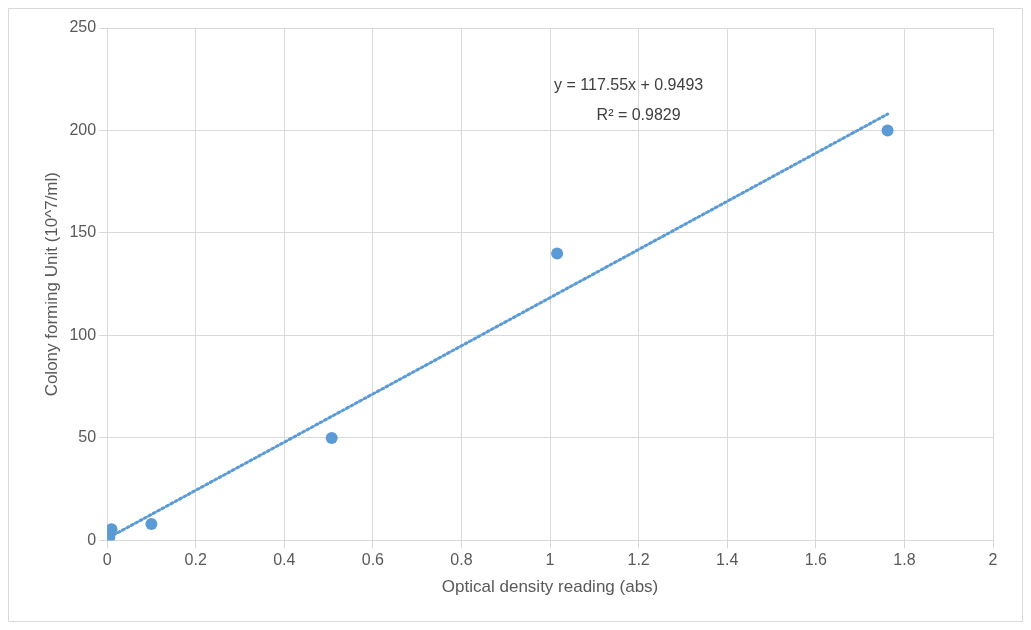  What do you see at coordinates (87, 437) in the screenshot?
I see `y-tick-label: 50` at bounding box center [87, 437].